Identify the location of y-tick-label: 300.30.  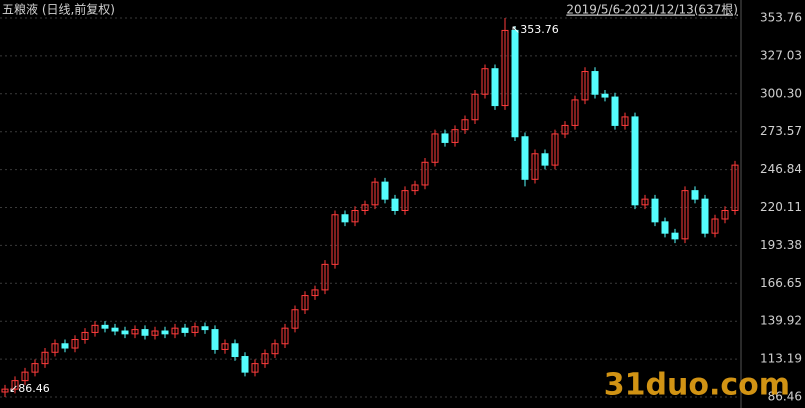
(781, 93).